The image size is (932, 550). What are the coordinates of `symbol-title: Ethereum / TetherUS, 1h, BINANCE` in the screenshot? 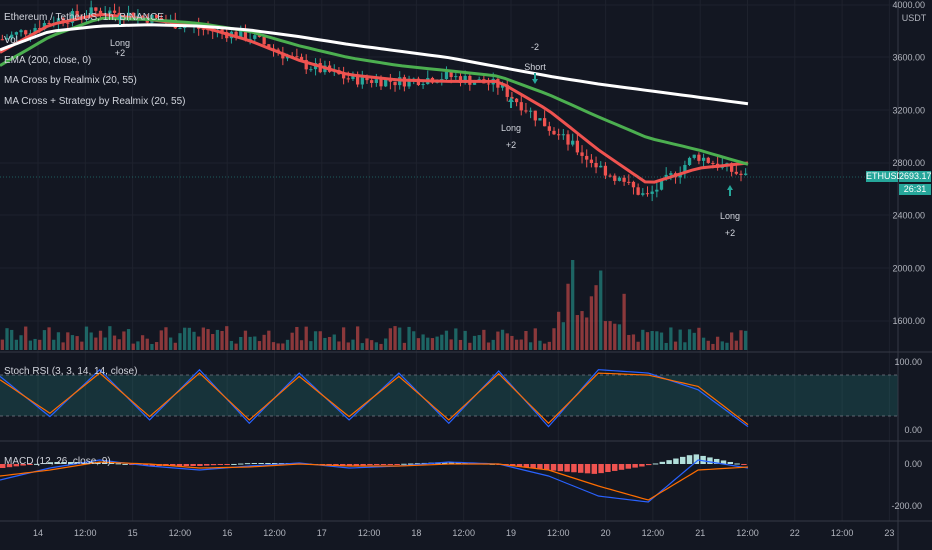 It's located at (84, 17).